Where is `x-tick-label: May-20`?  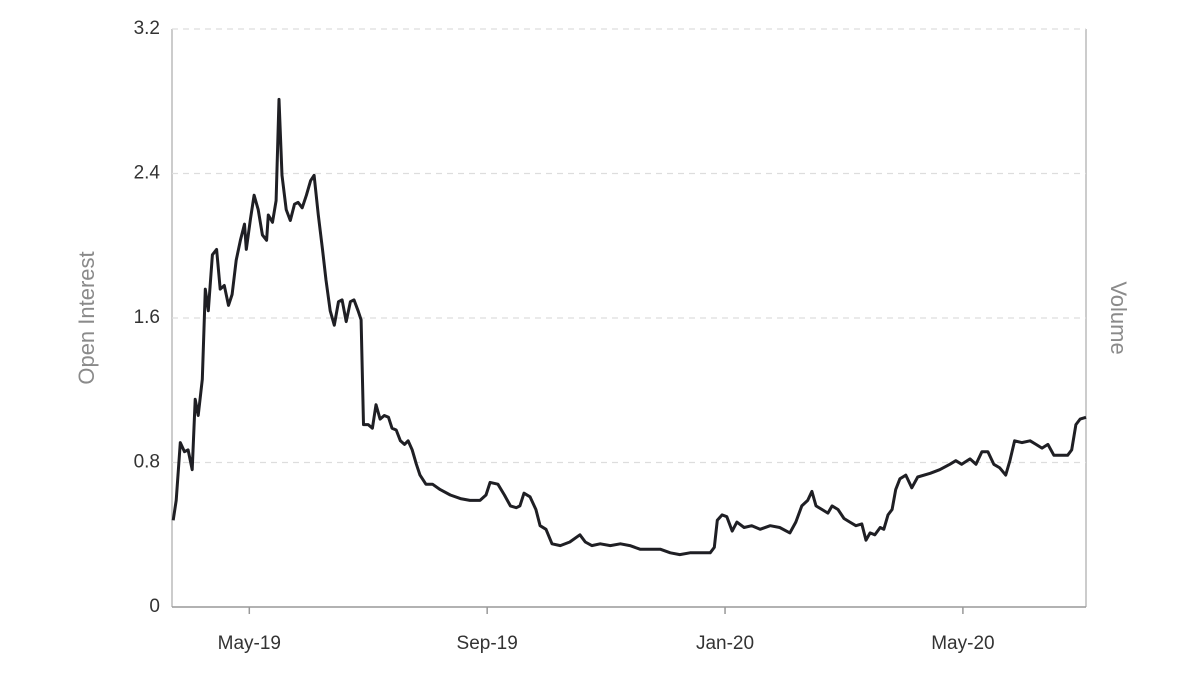 x-tick-label: May-20 is located at coordinates (962, 643).